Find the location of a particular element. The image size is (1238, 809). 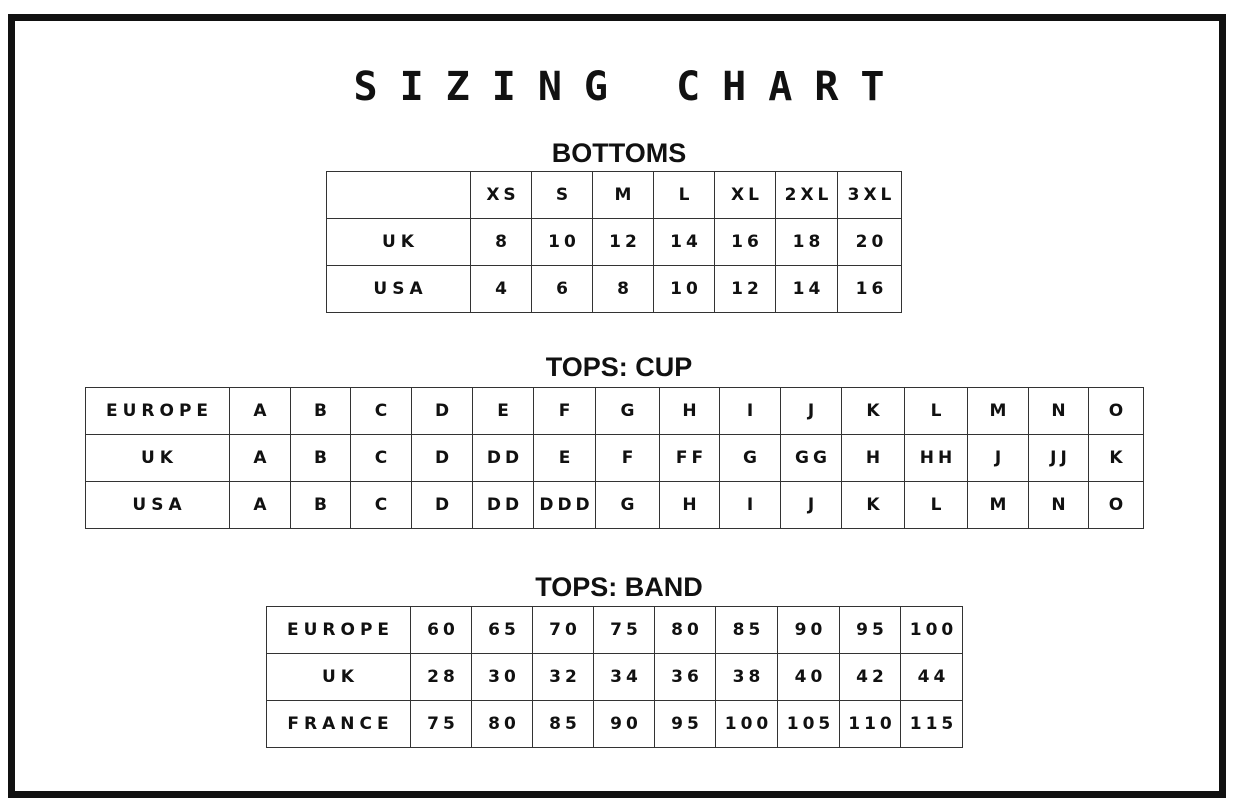

table-cell: 40 is located at coordinates (808, 677).